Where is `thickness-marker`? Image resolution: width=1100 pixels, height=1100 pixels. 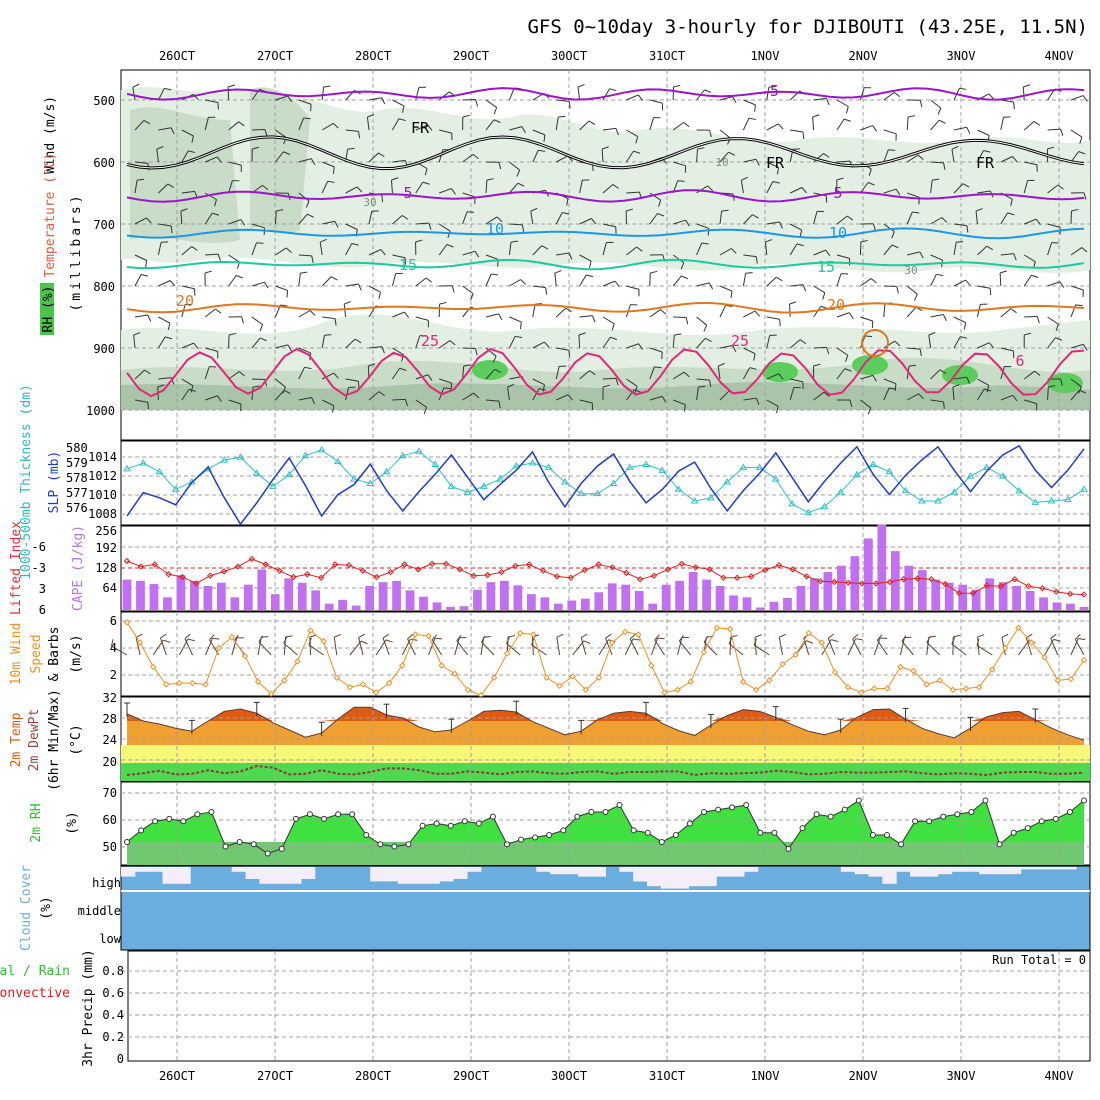
thickness-marker is located at coordinates (889, 471).